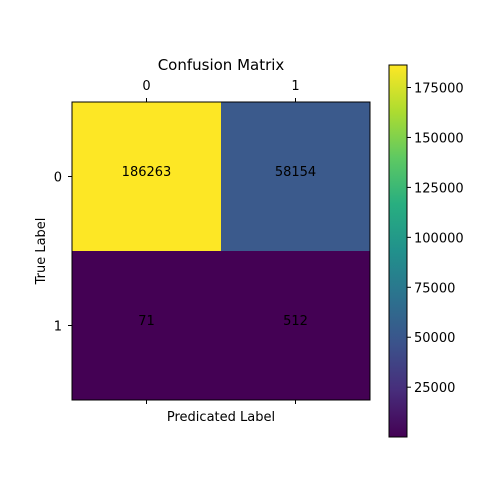 This screenshot has width=480, height=485. Describe the element at coordinates (434, 338) in the screenshot. I see `colorbar-tick-label: 50000` at that location.